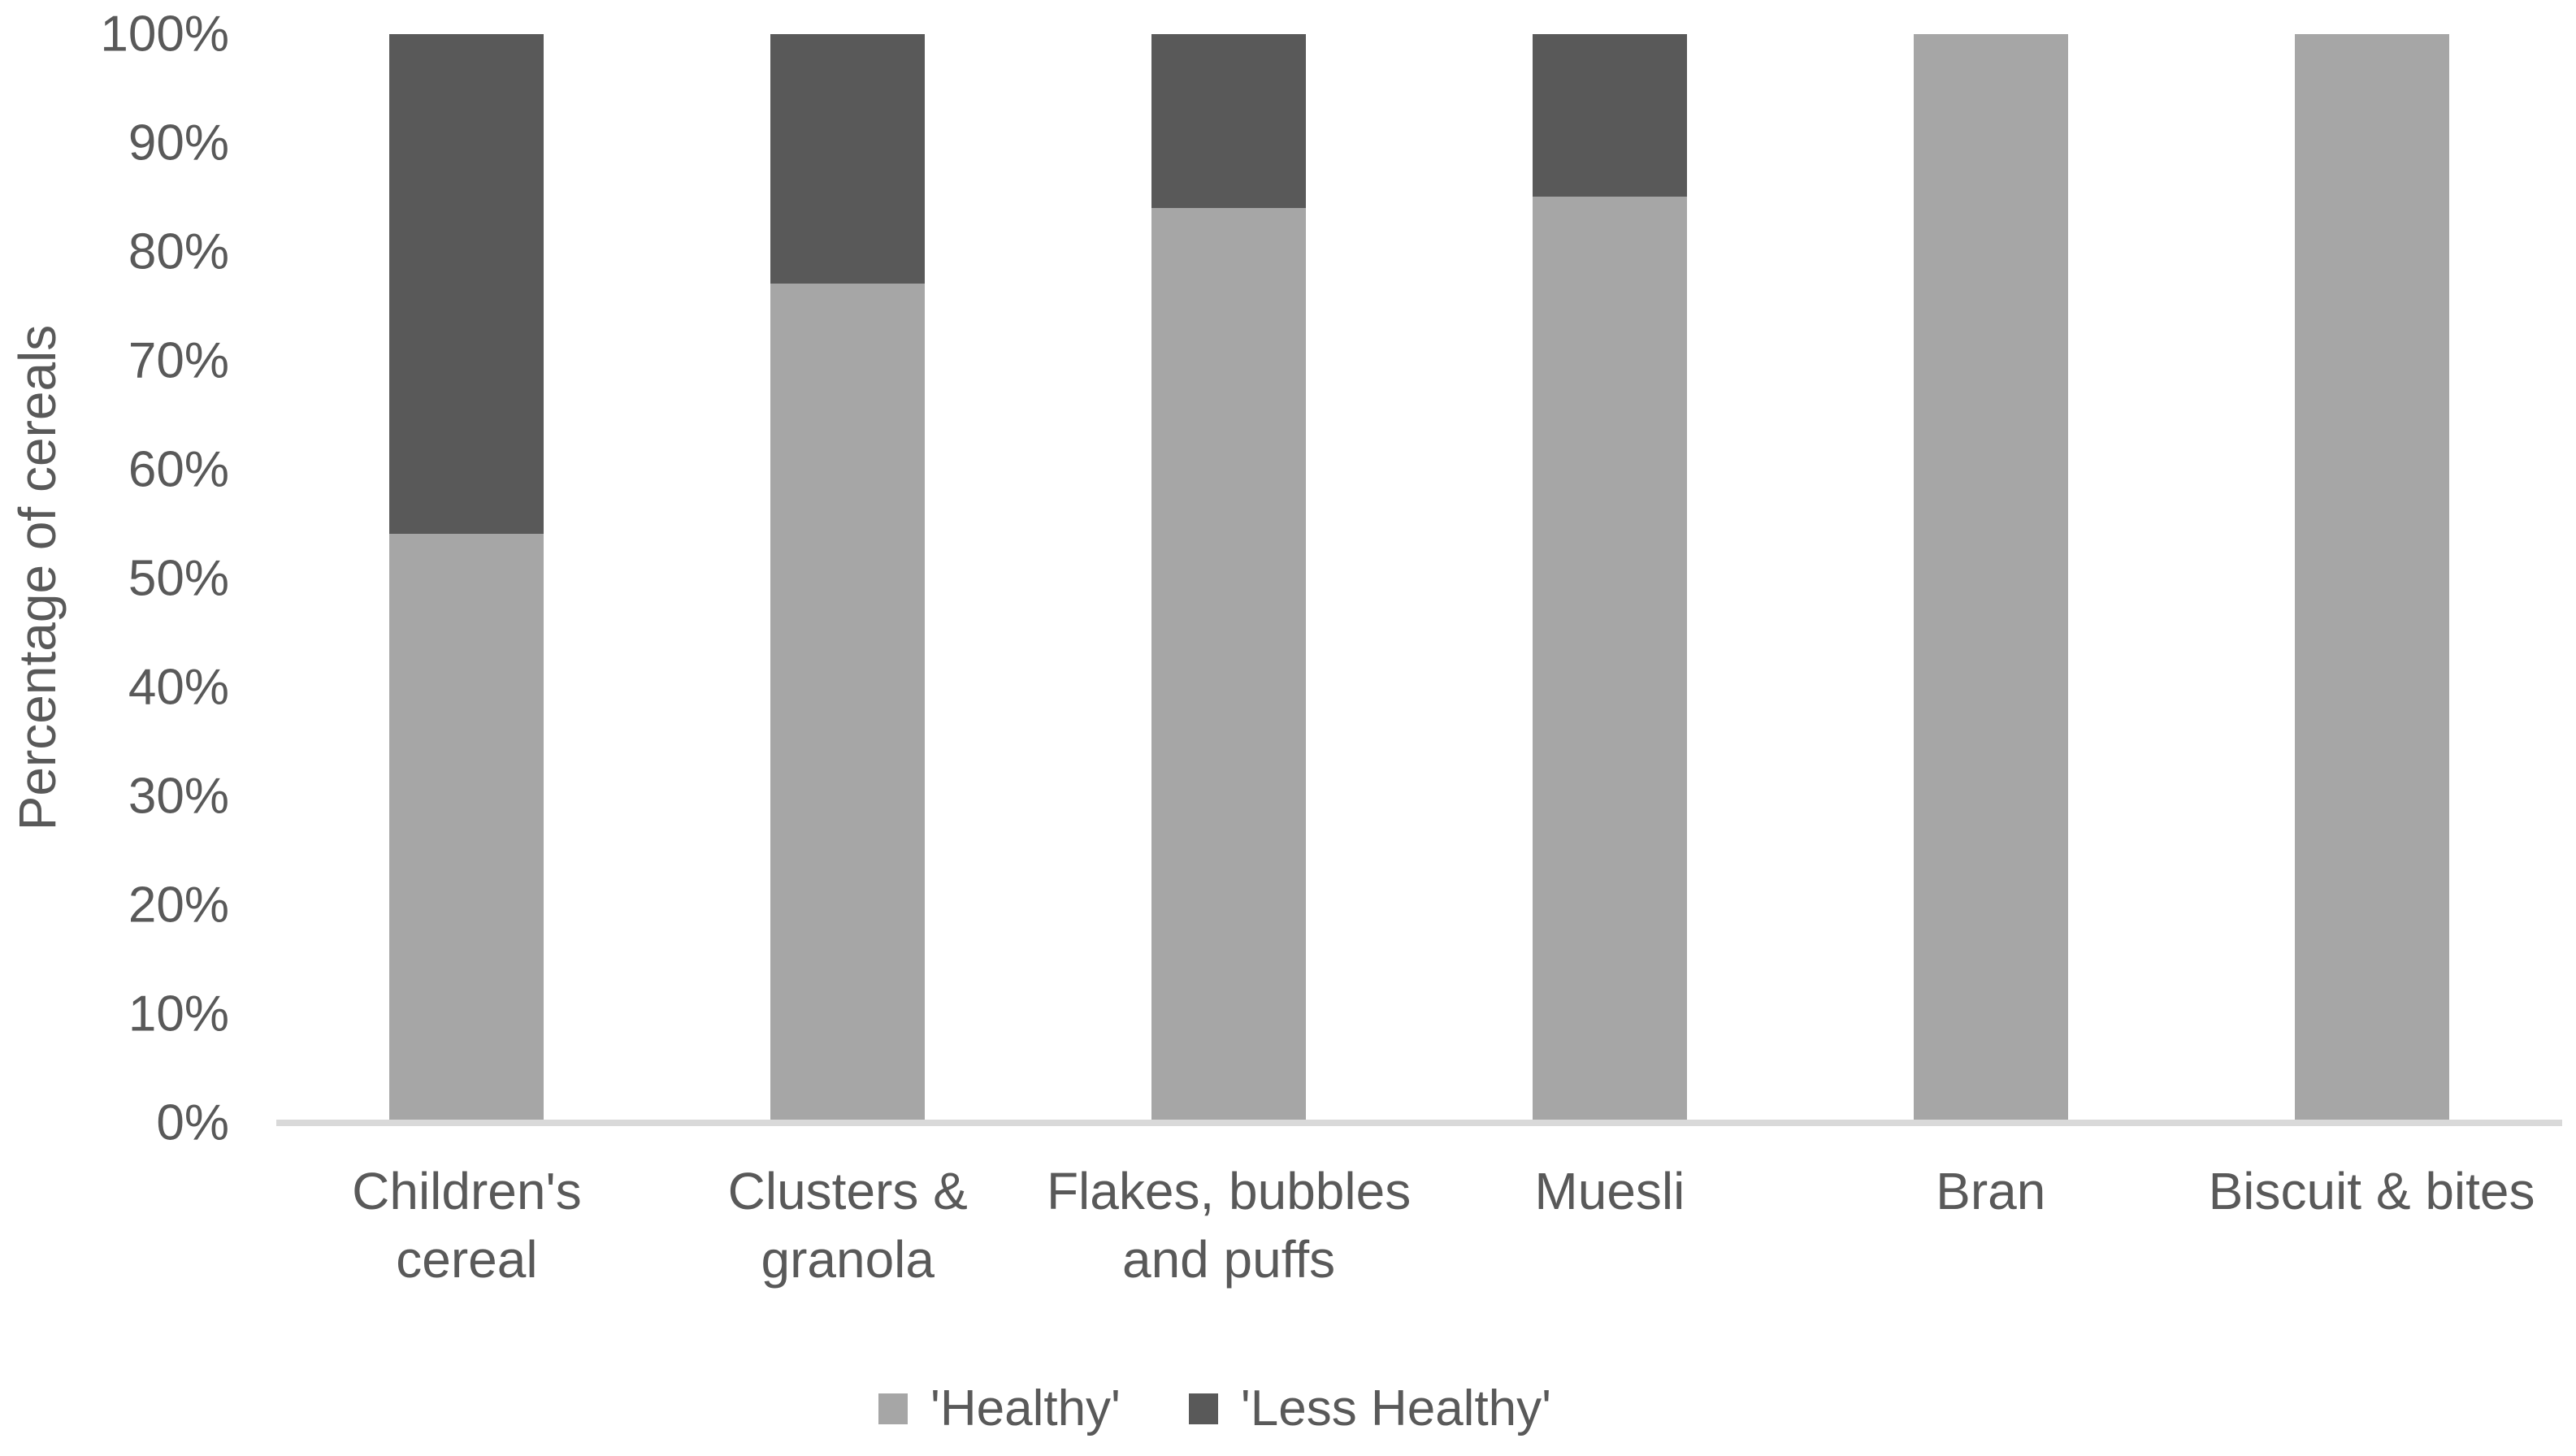 The image size is (2576, 1456). I want to click on y-tick-label: 40%, so click(178, 687).